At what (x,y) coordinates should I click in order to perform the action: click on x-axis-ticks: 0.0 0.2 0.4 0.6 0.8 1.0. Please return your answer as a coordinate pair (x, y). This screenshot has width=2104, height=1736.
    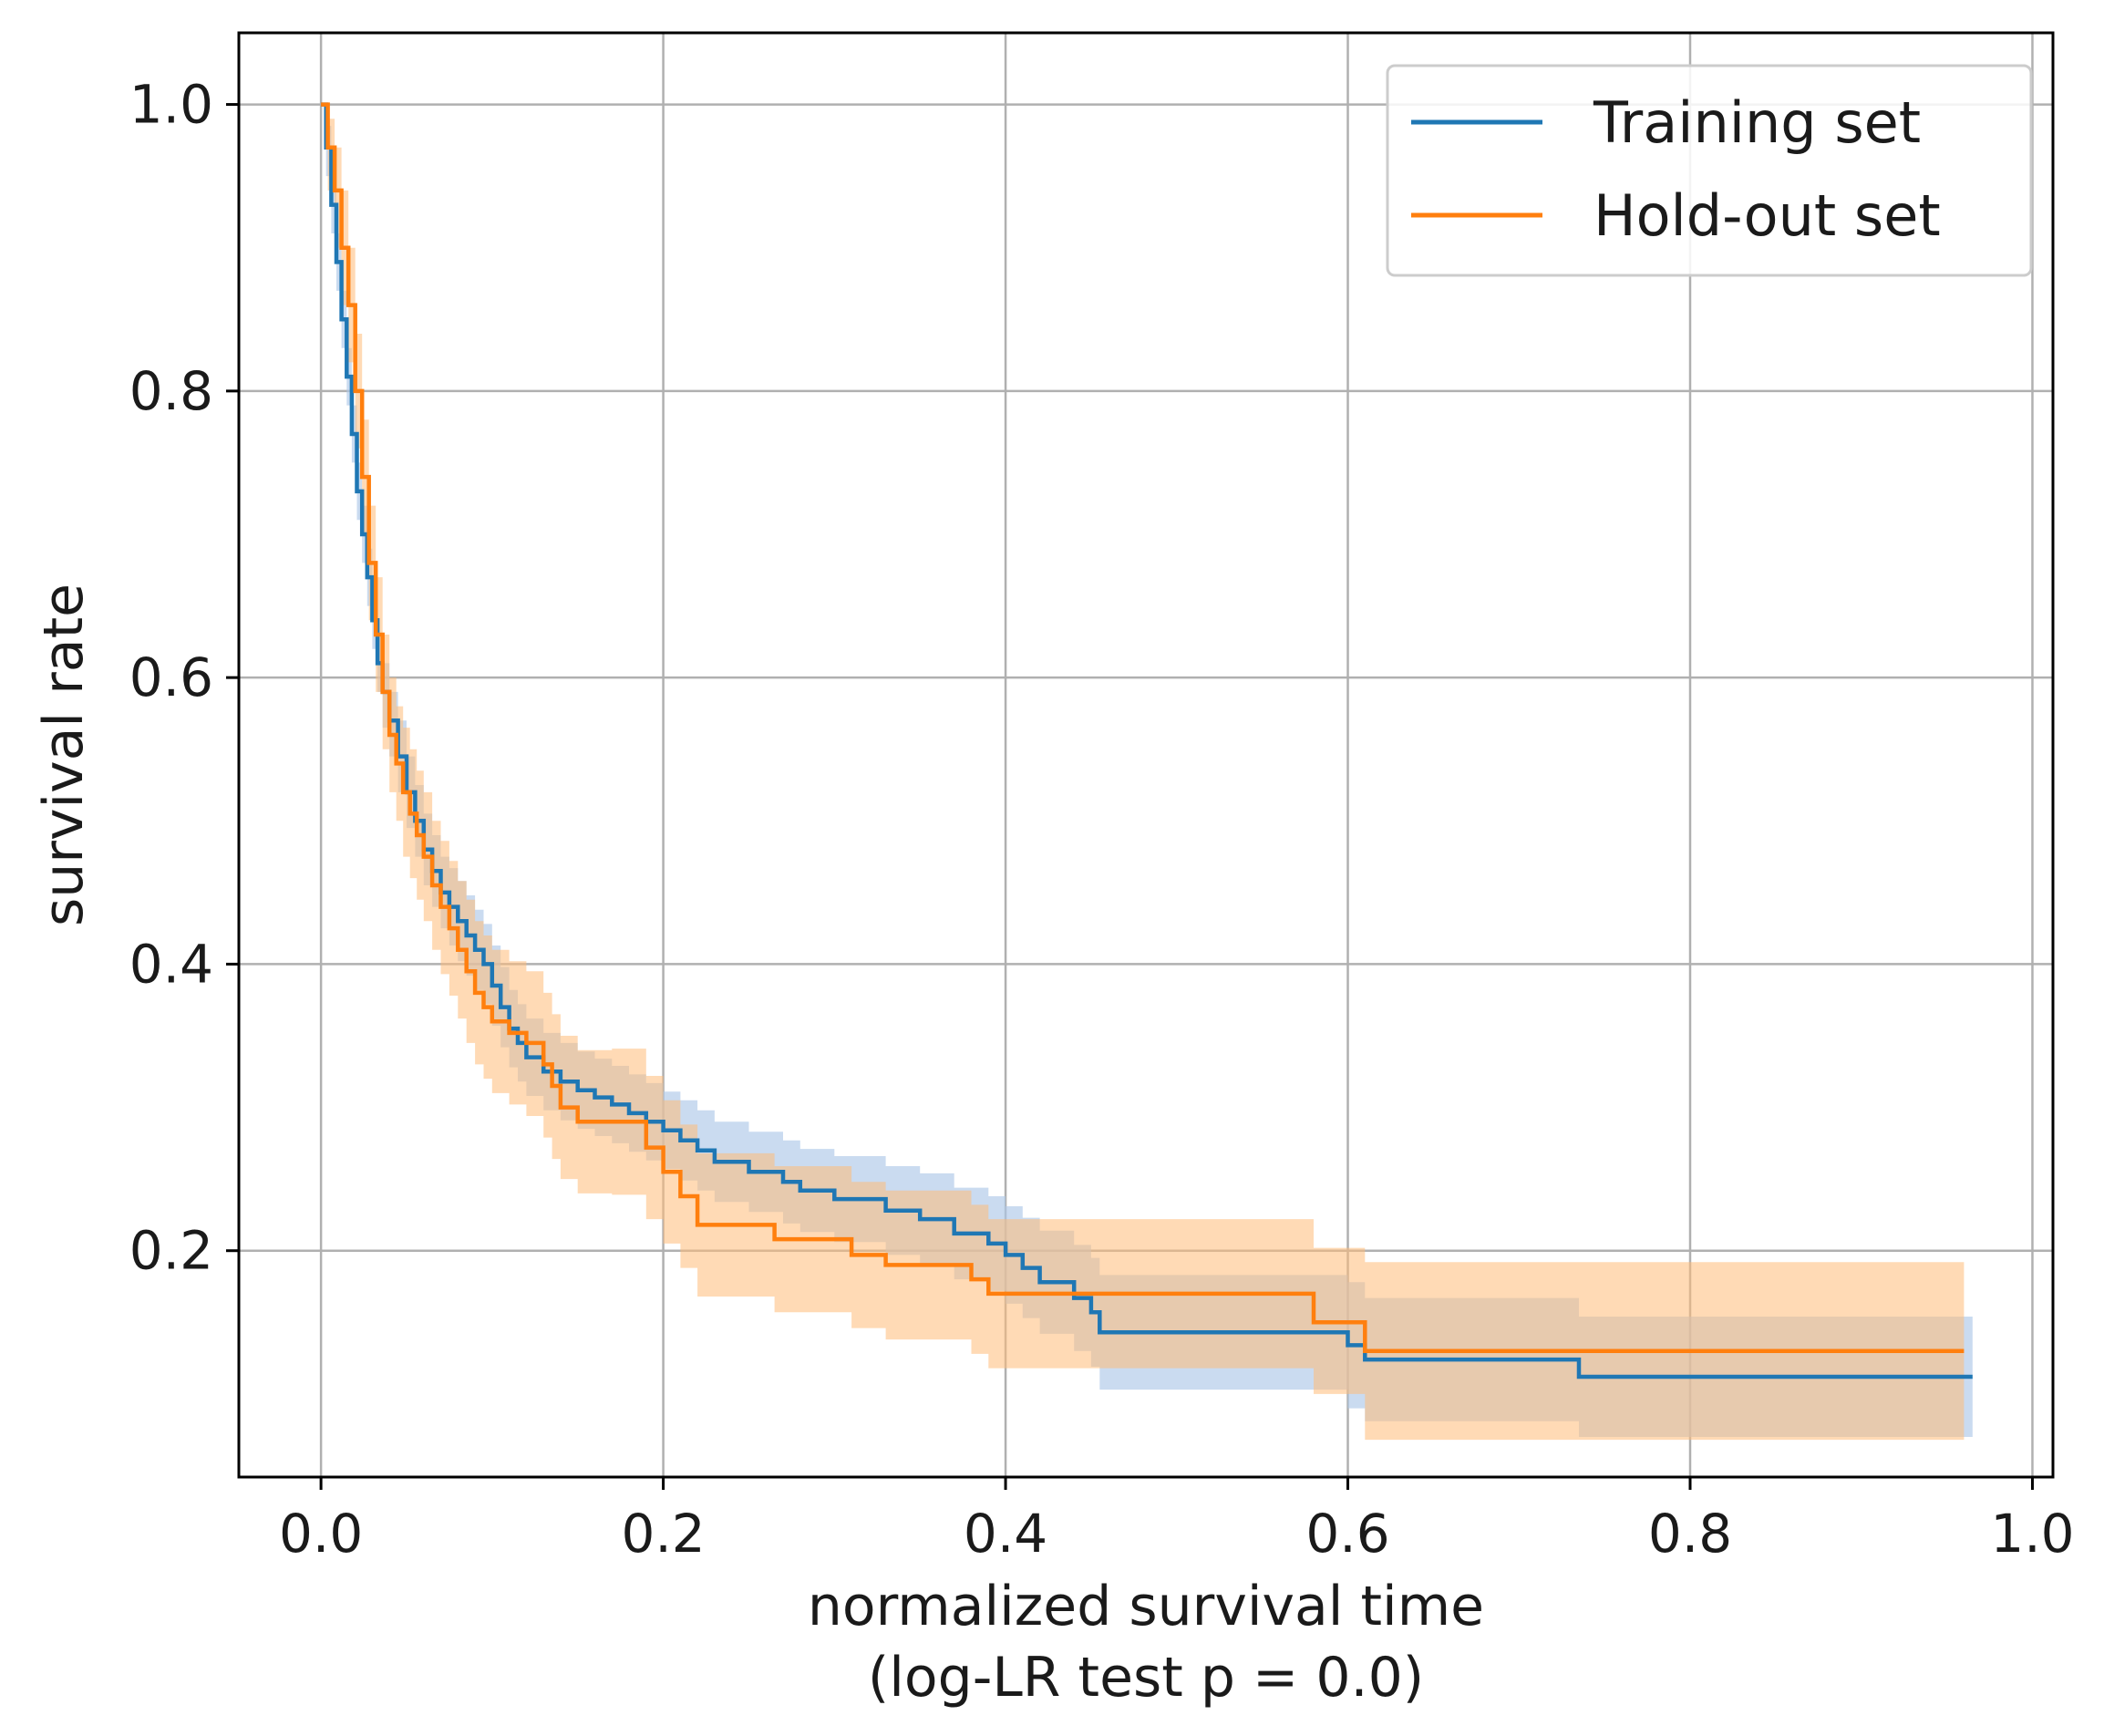
    Looking at the image, I should click on (1177, 1521).